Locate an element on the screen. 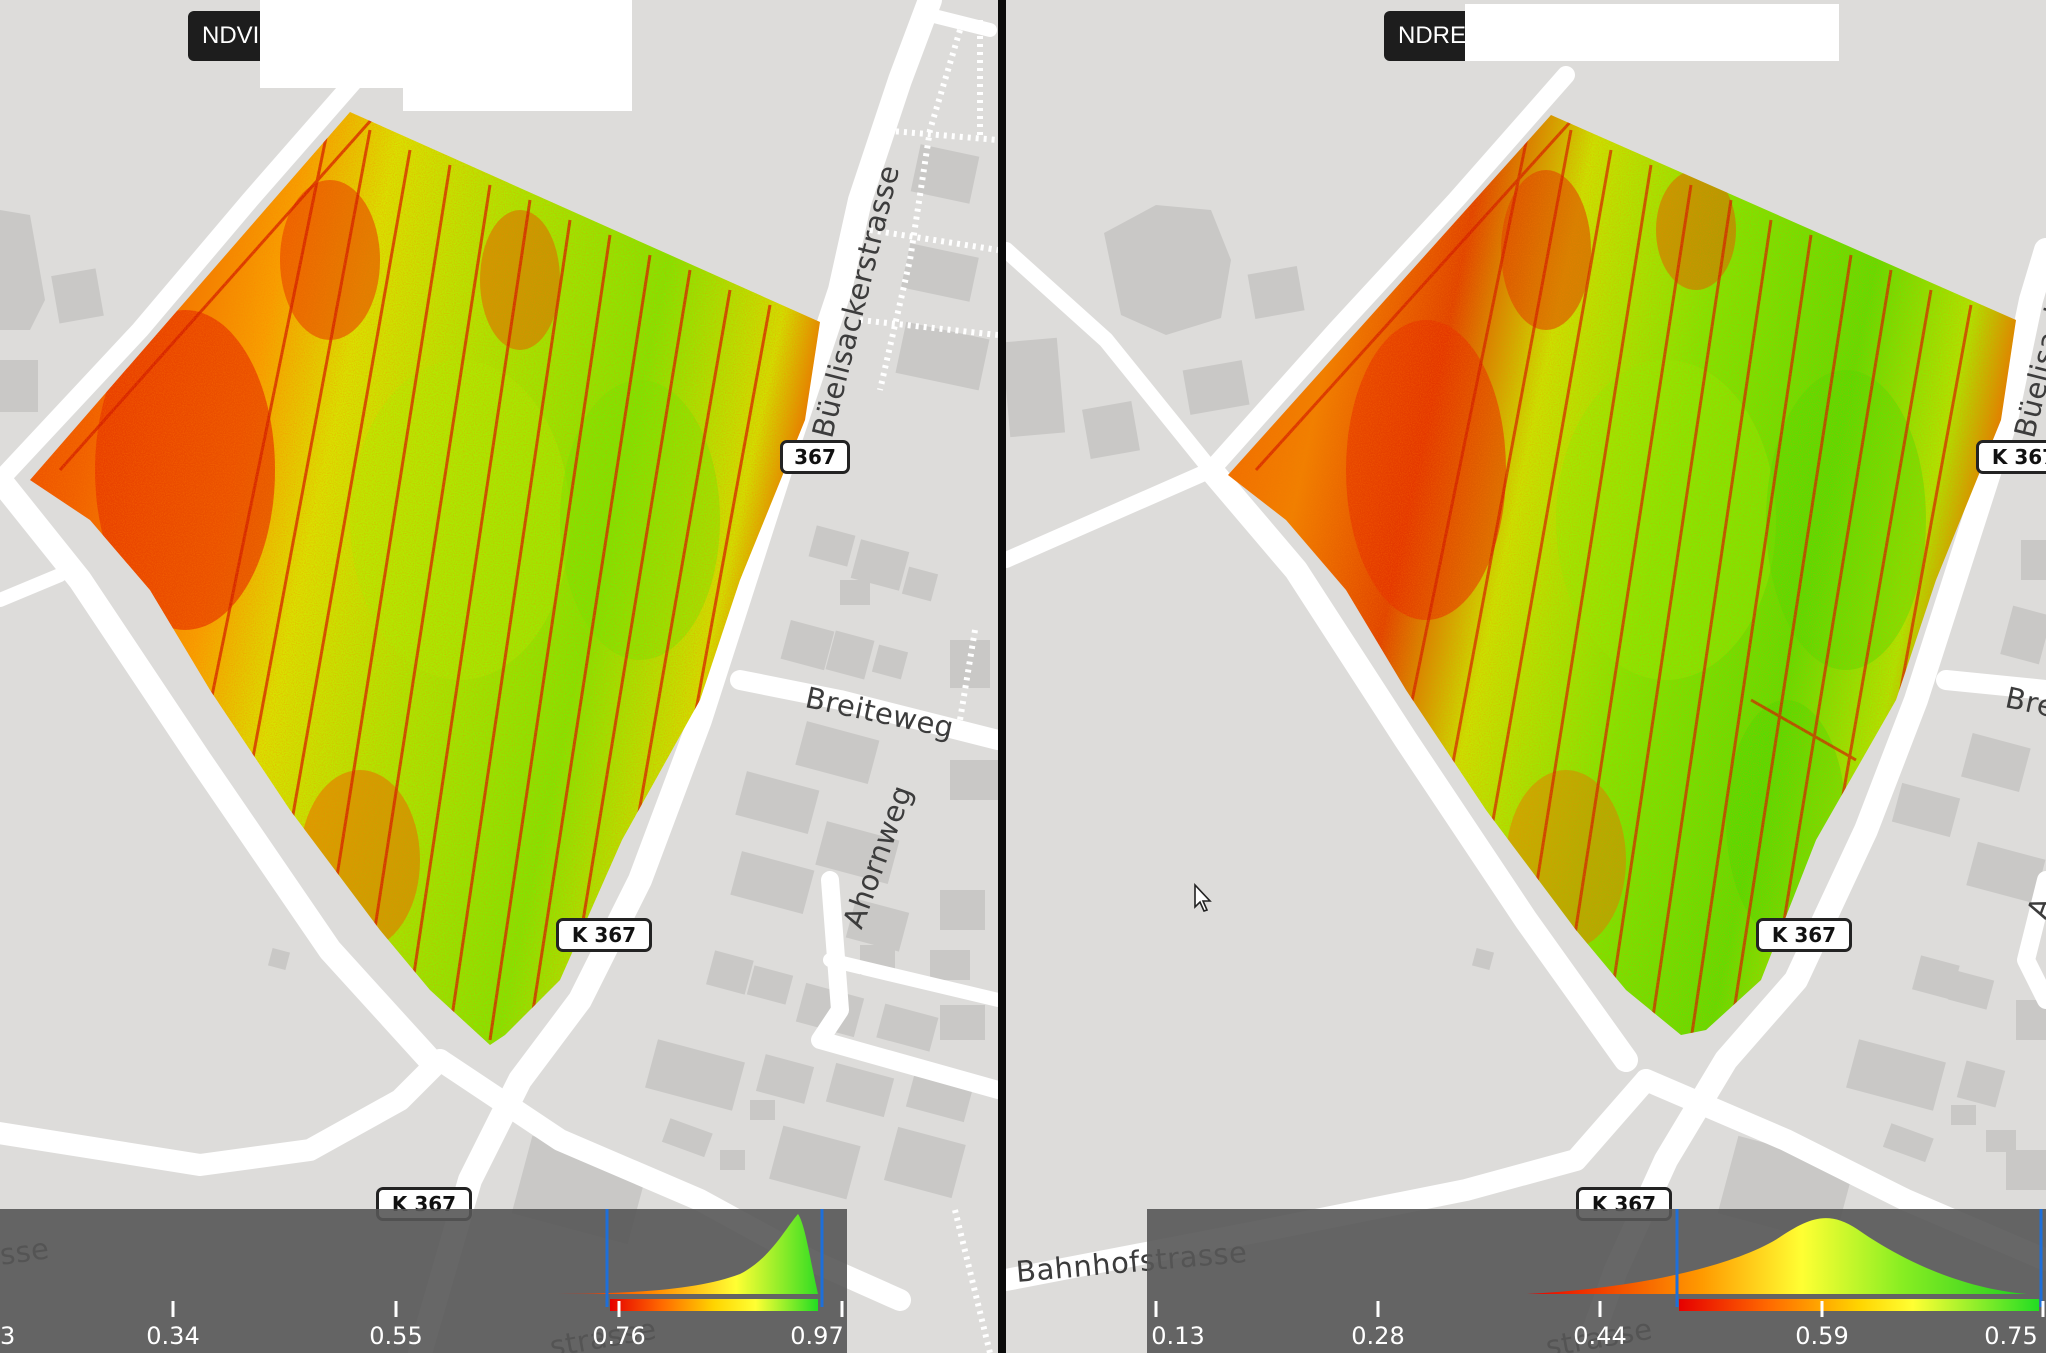  legend-ndre is located at coordinates (1596, 1281).